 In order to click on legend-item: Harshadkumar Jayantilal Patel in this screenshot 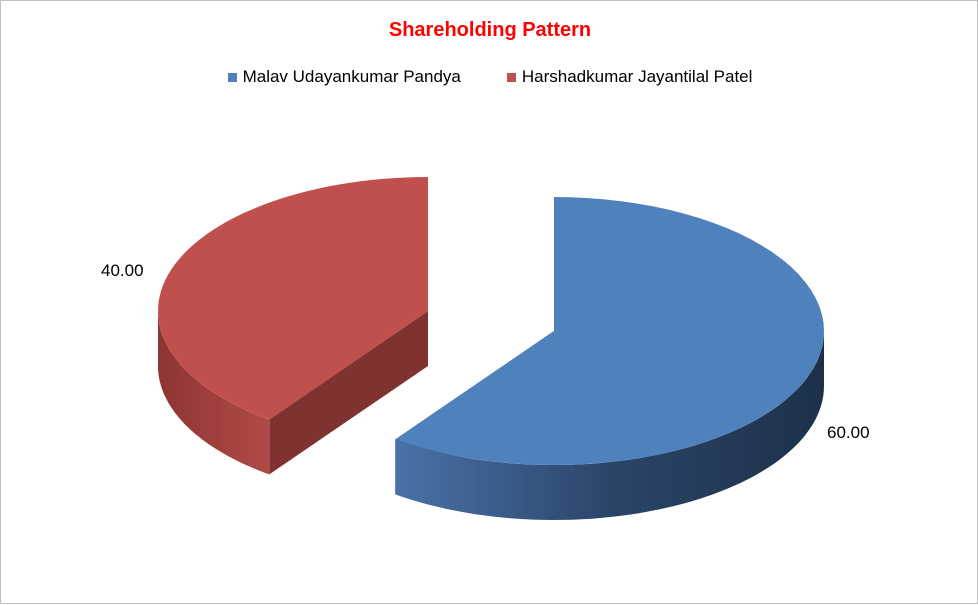, I will do `click(629, 77)`.